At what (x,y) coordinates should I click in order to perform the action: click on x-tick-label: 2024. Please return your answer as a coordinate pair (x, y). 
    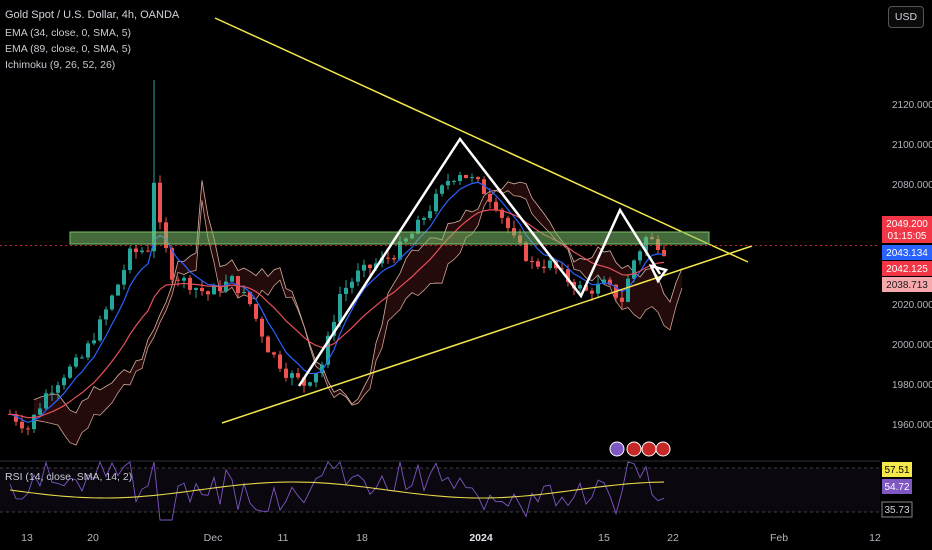
    Looking at the image, I should click on (481, 538).